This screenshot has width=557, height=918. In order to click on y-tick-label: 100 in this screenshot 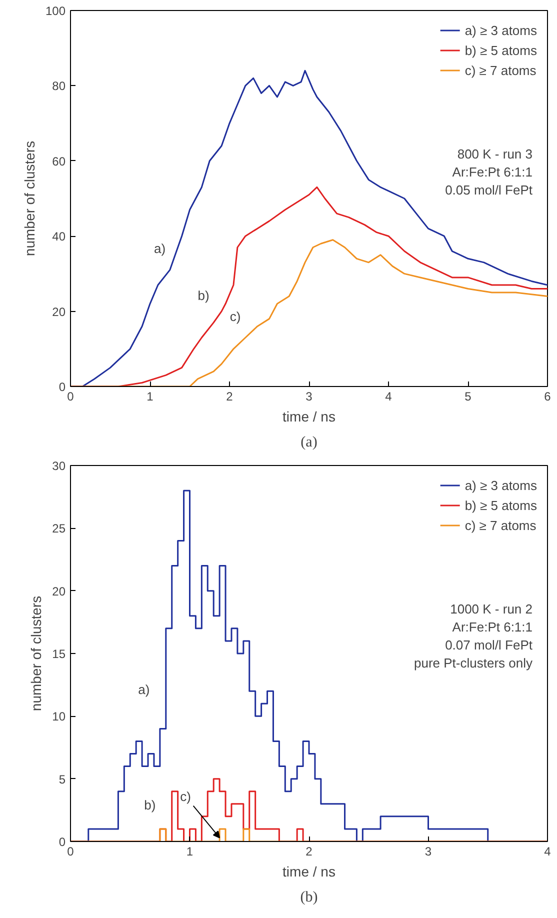, I will do `click(55, 11)`.